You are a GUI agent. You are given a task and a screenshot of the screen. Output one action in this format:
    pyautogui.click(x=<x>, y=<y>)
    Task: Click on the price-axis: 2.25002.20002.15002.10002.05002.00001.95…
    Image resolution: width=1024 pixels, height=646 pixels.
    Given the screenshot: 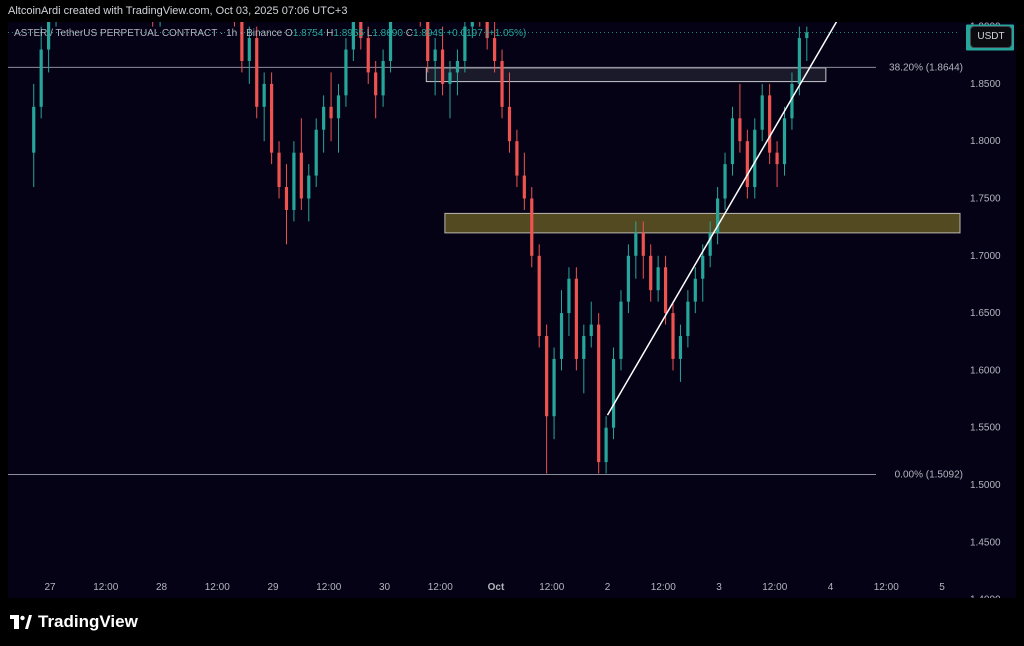 What is the action you would take?
    pyautogui.click(x=985, y=310)
    